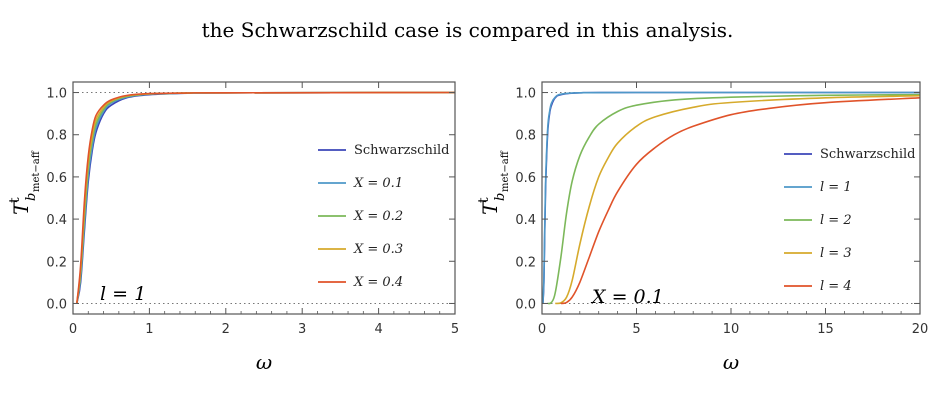 The width and height of the screenshot is (935, 418). What do you see at coordinates (836, 187) in the screenshot?
I see `legend-label-2: l = 1` at bounding box center [836, 187].